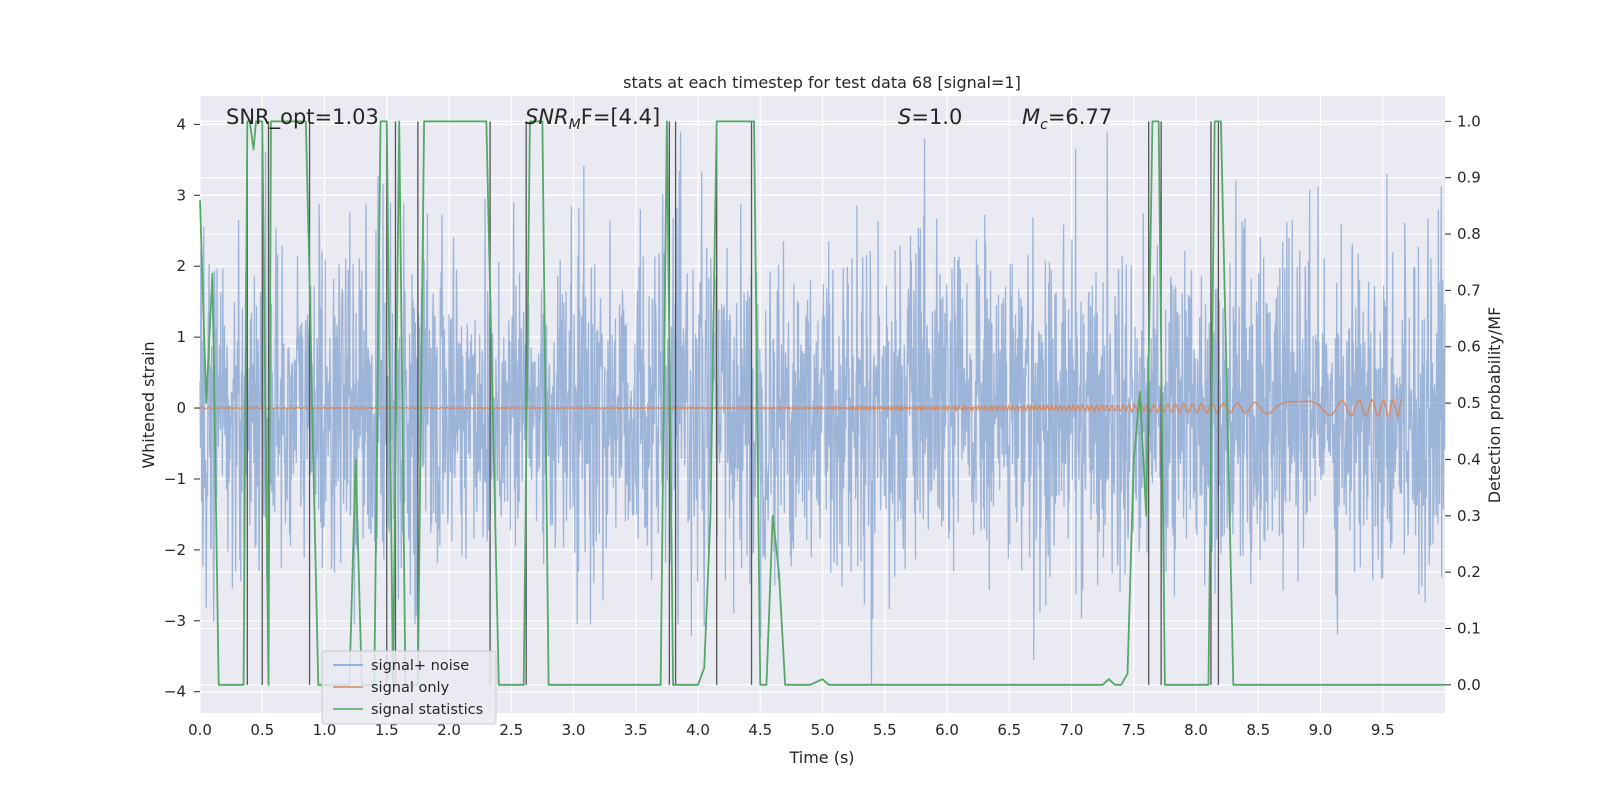  Describe the element at coordinates (1469, 685) in the screenshot. I see `y-right-tick-label-10: 0.0` at that location.